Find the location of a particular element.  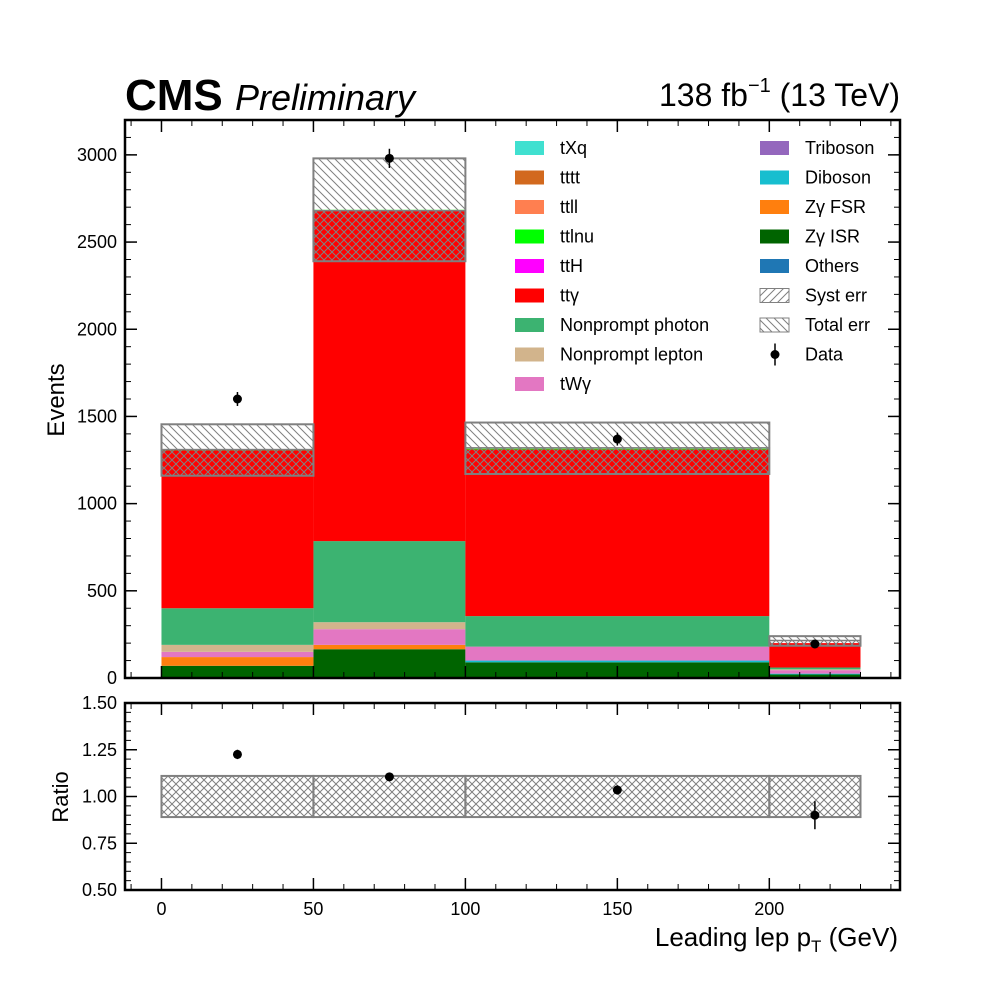

legend-label-data: Data is located at coordinates (824, 355).